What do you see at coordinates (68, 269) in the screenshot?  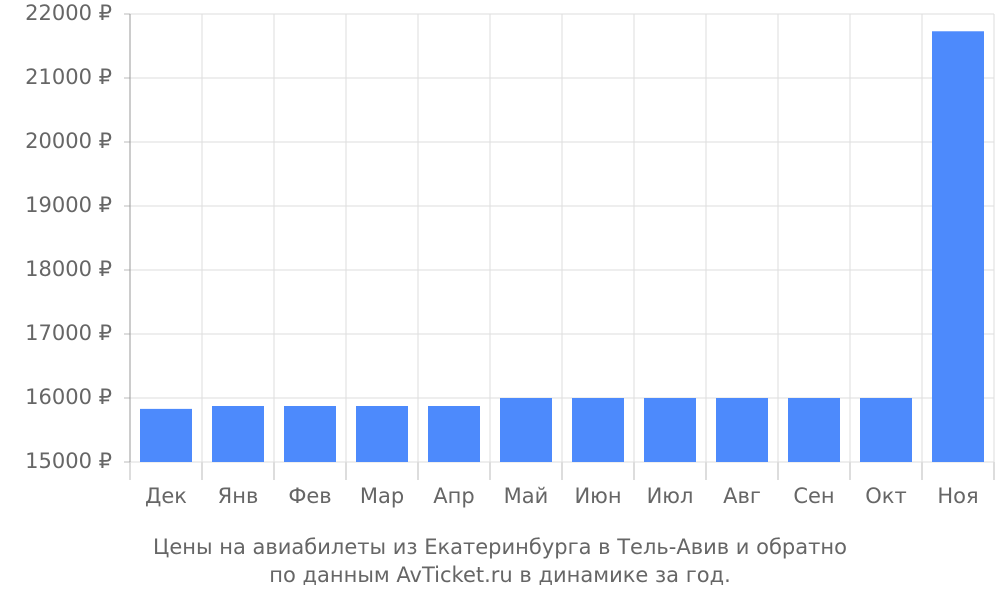 I see `y-tick-label: 18000 ₽` at bounding box center [68, 269].